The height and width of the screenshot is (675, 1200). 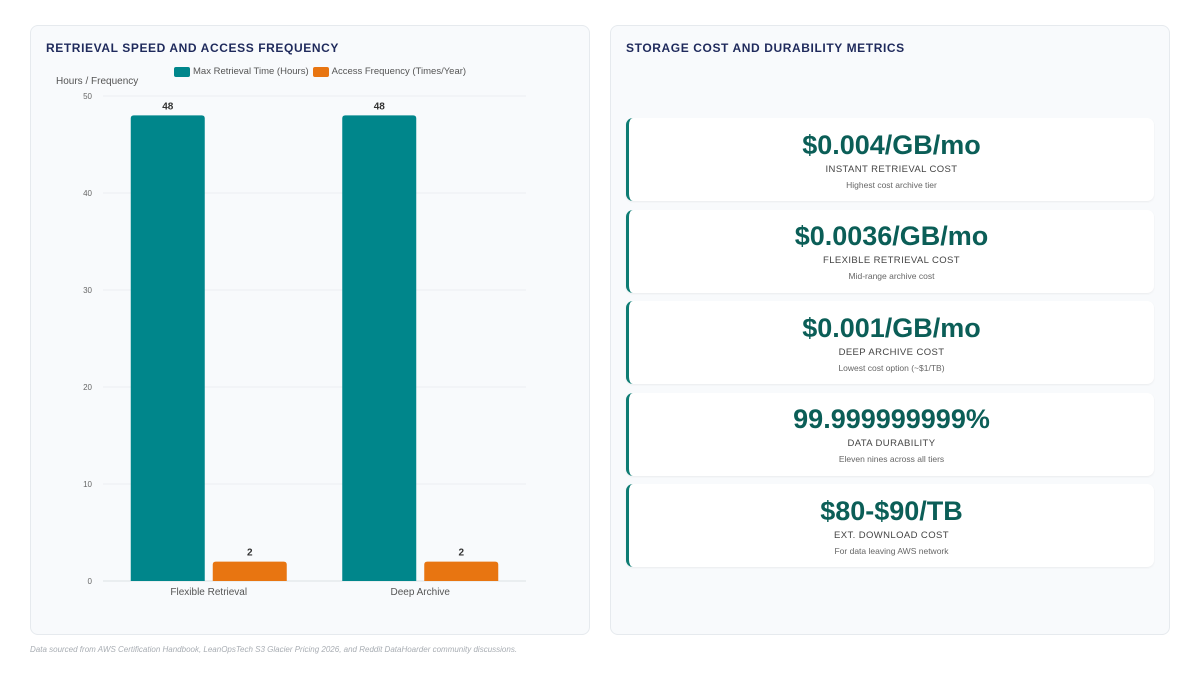 I want to click on y-tick-label: 10, so click(x=87, y=484).